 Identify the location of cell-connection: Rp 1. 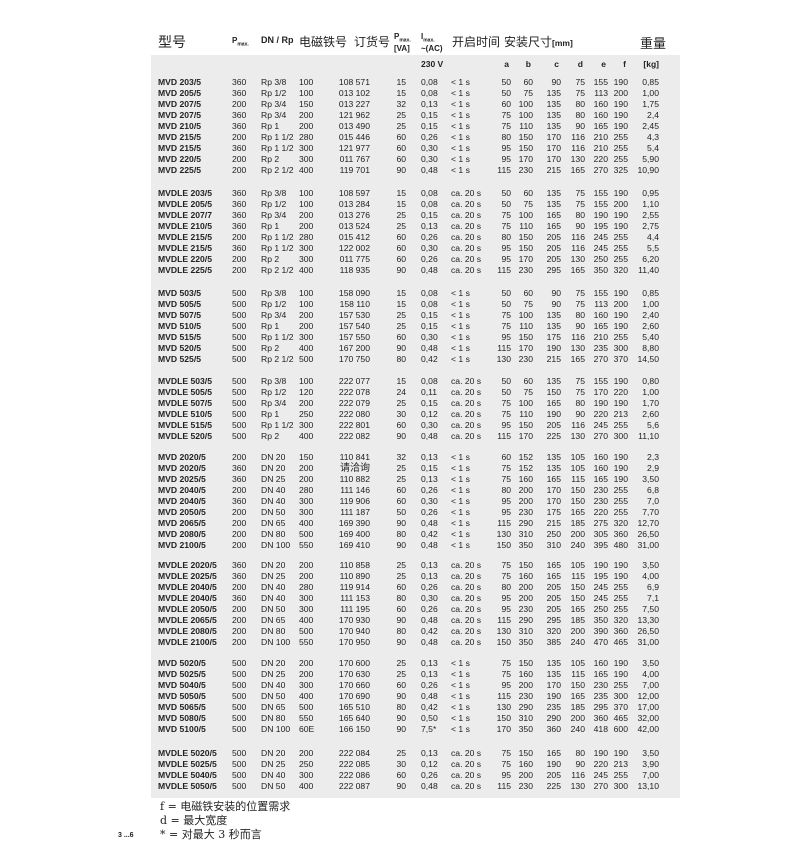
(270, 414).